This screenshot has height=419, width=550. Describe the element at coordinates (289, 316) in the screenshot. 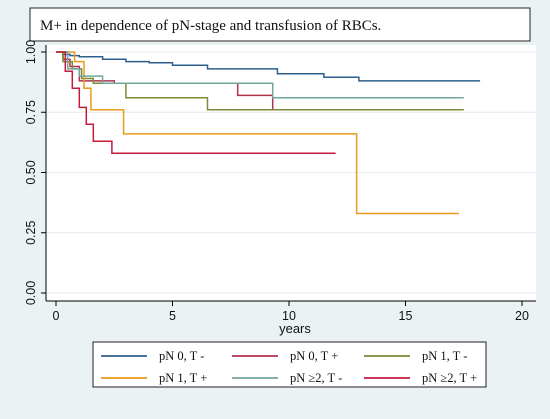

I see `x-tick-label: 10` at that location.